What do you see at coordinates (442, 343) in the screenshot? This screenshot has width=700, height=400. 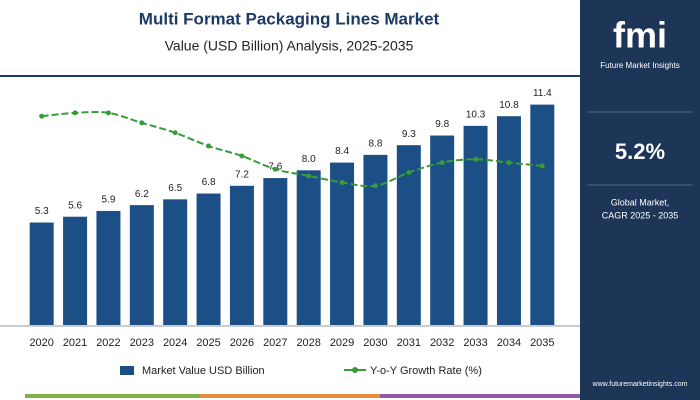 I see `x-tick-label: 2032` at bounding box center [442, 343].